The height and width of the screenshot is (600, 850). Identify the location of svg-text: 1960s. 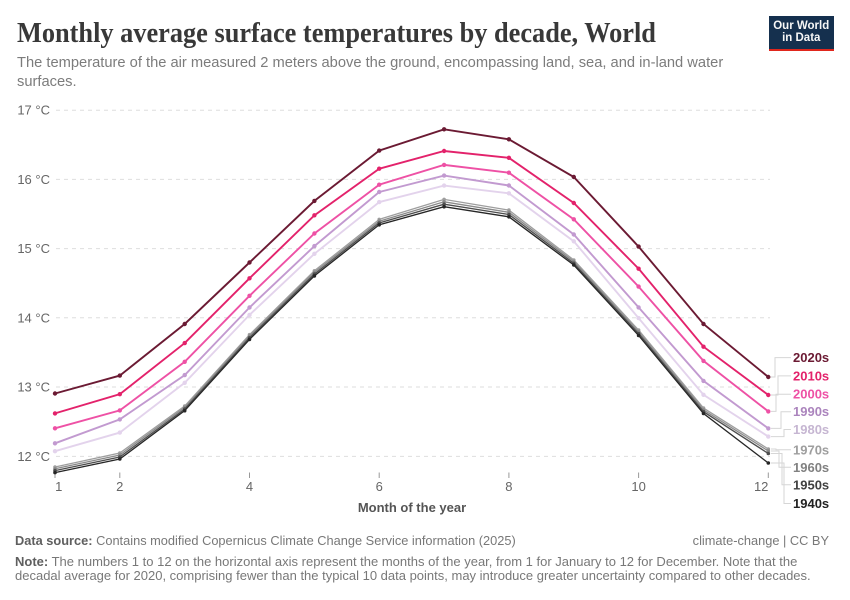
(811, 467).